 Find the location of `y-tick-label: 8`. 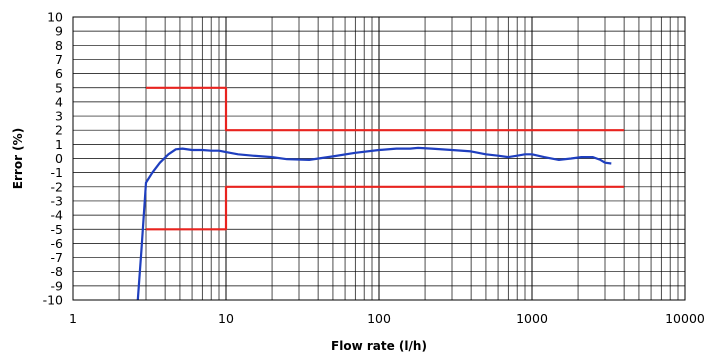

y-tick-label: 8 is located at coordinates (59, 45).